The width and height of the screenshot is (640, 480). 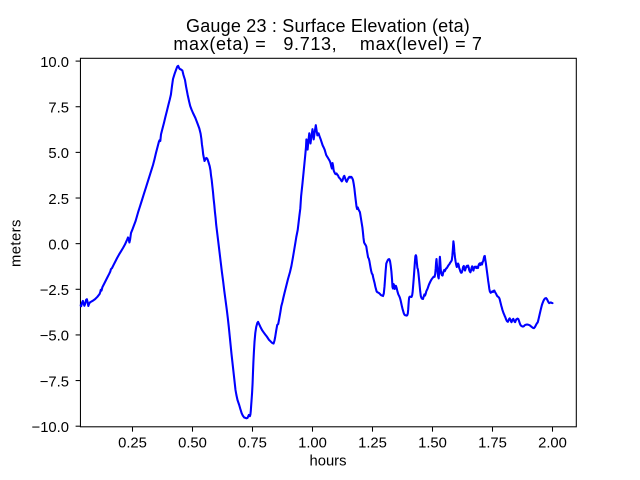 What do you see at coordinates (328, 26) in the screenshot?
I see `svg-text:Gauge 23 : Surface Elevation (: Gauge 23 : Surface Elevation (eta)` at bounding box center [328, 26].